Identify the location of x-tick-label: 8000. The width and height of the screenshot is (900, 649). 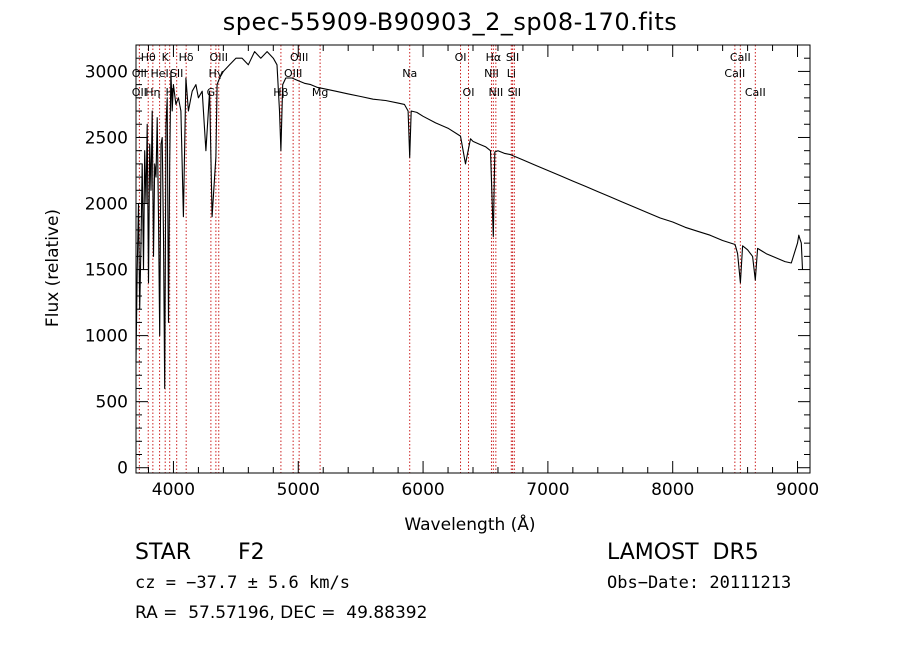
(672, 490).